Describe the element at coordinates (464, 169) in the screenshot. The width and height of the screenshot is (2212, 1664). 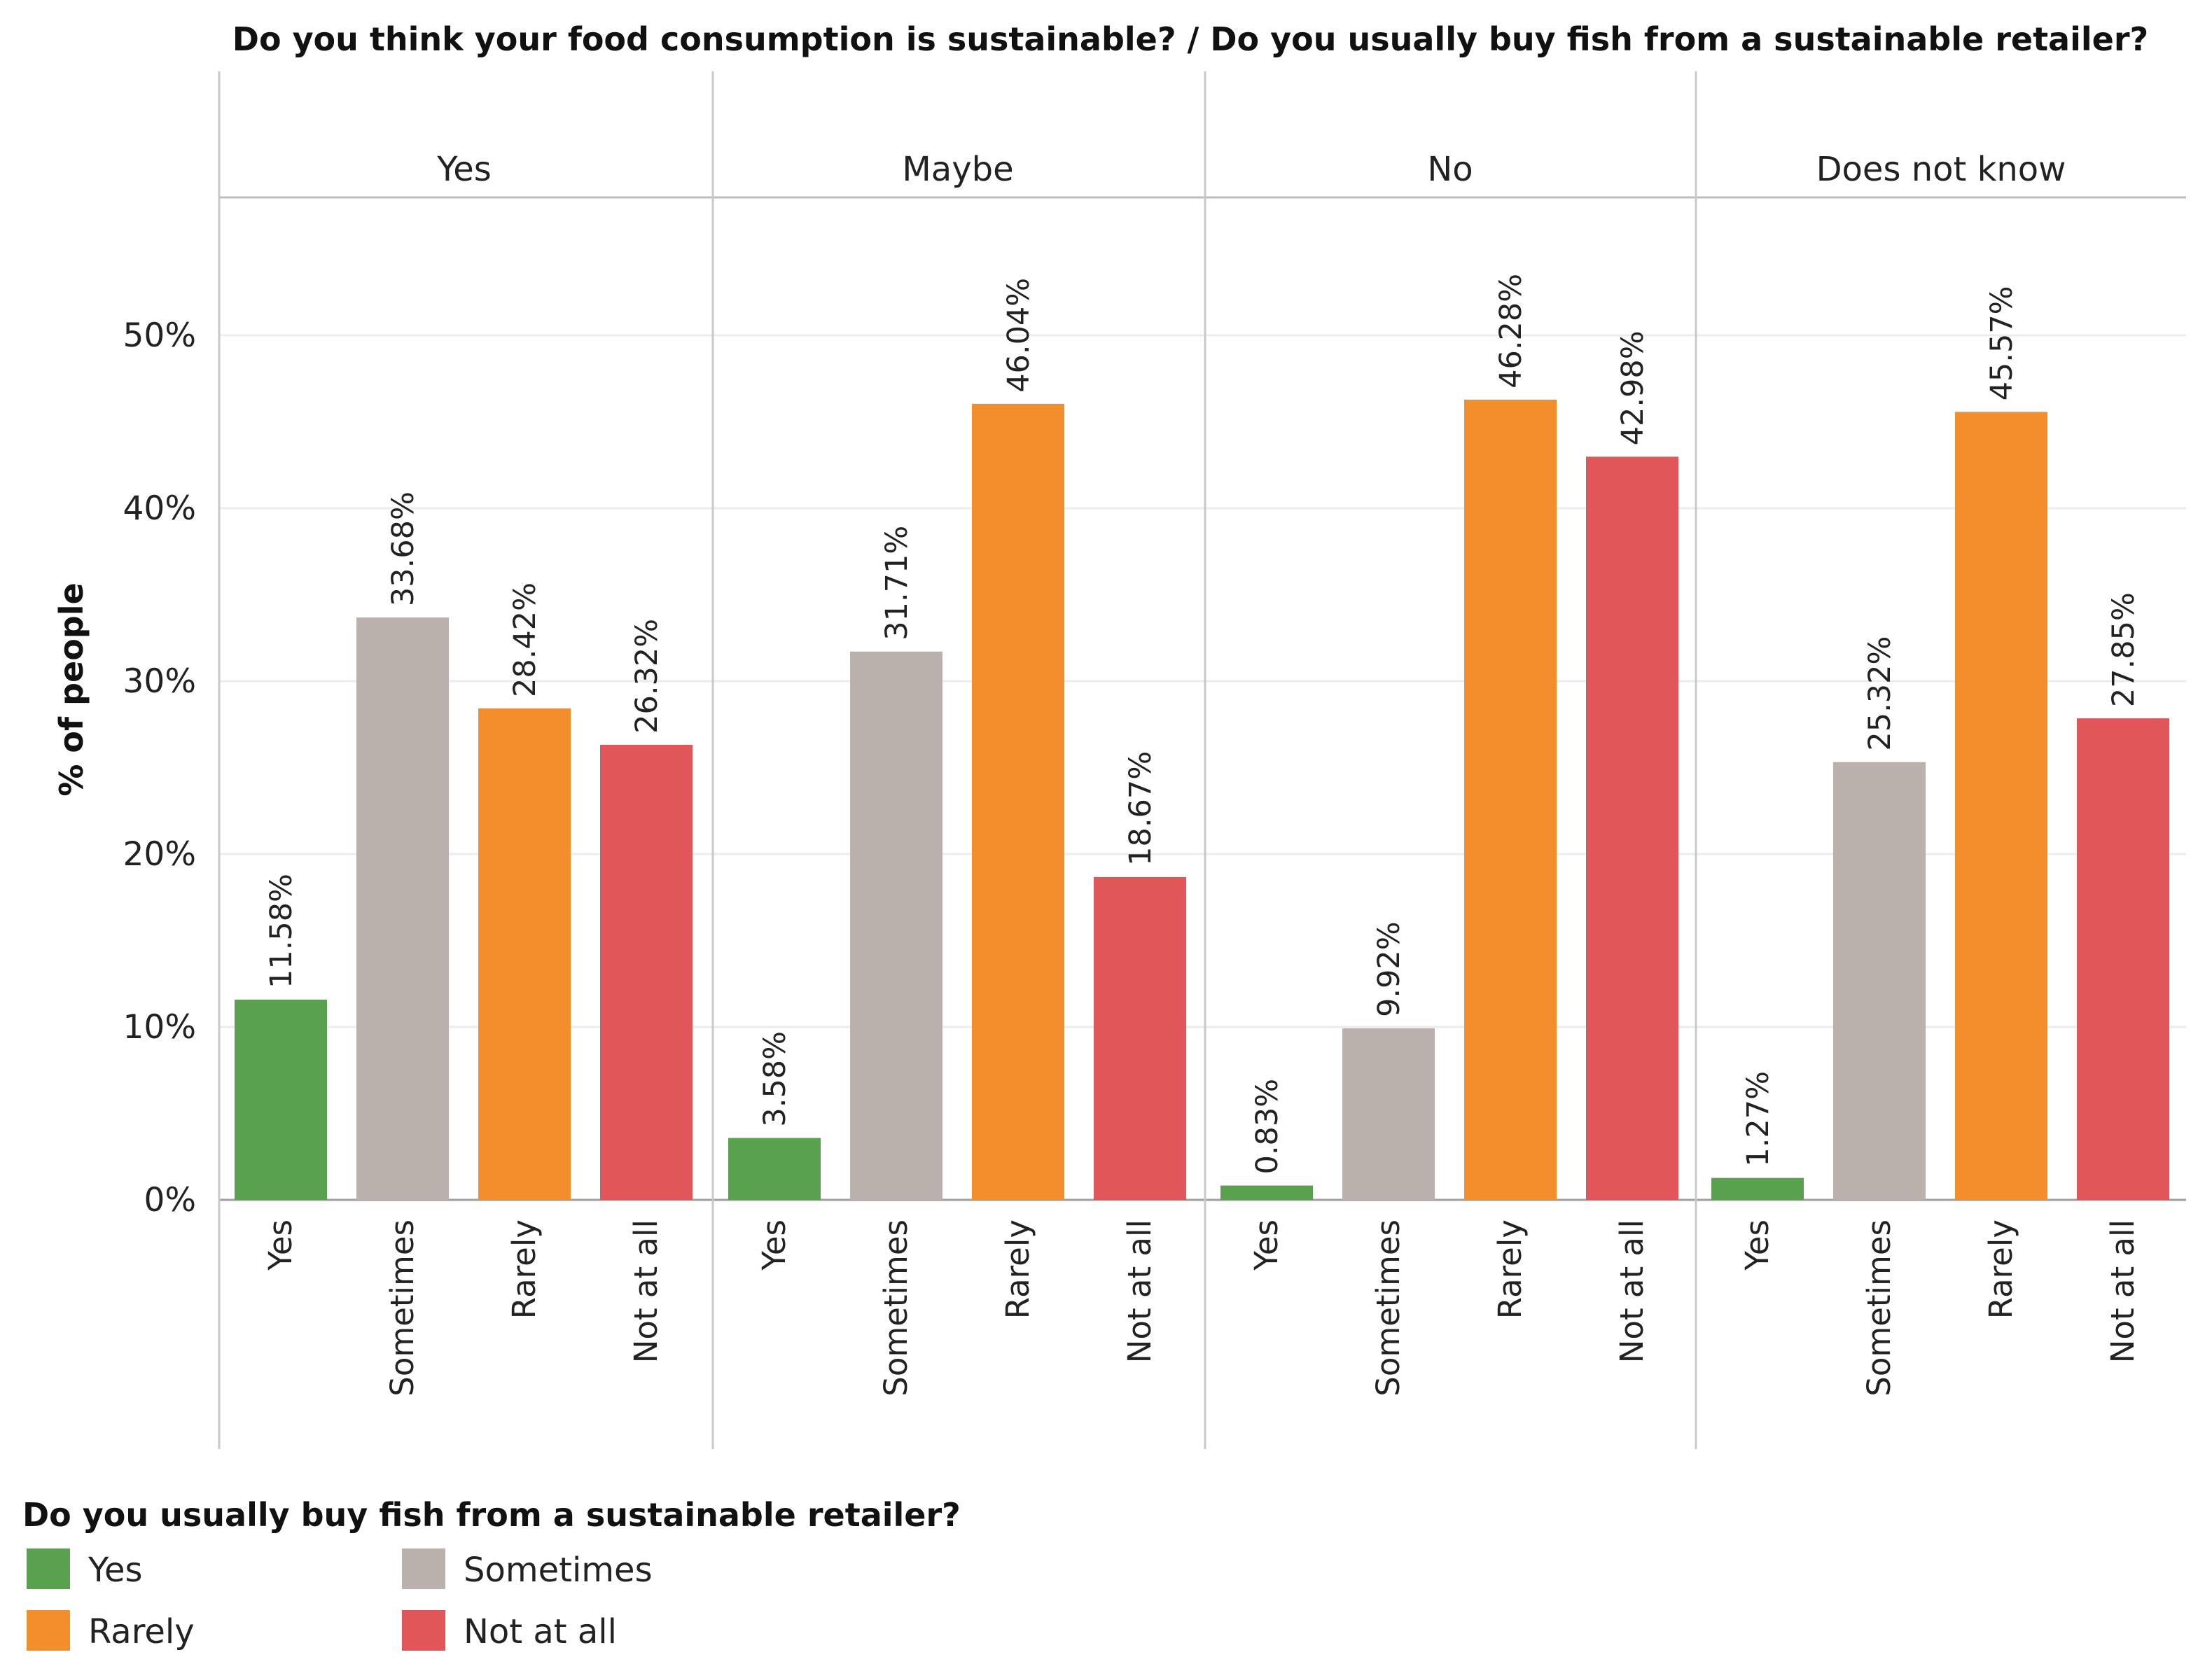
I see `panel-header-0: Yes` at that location.